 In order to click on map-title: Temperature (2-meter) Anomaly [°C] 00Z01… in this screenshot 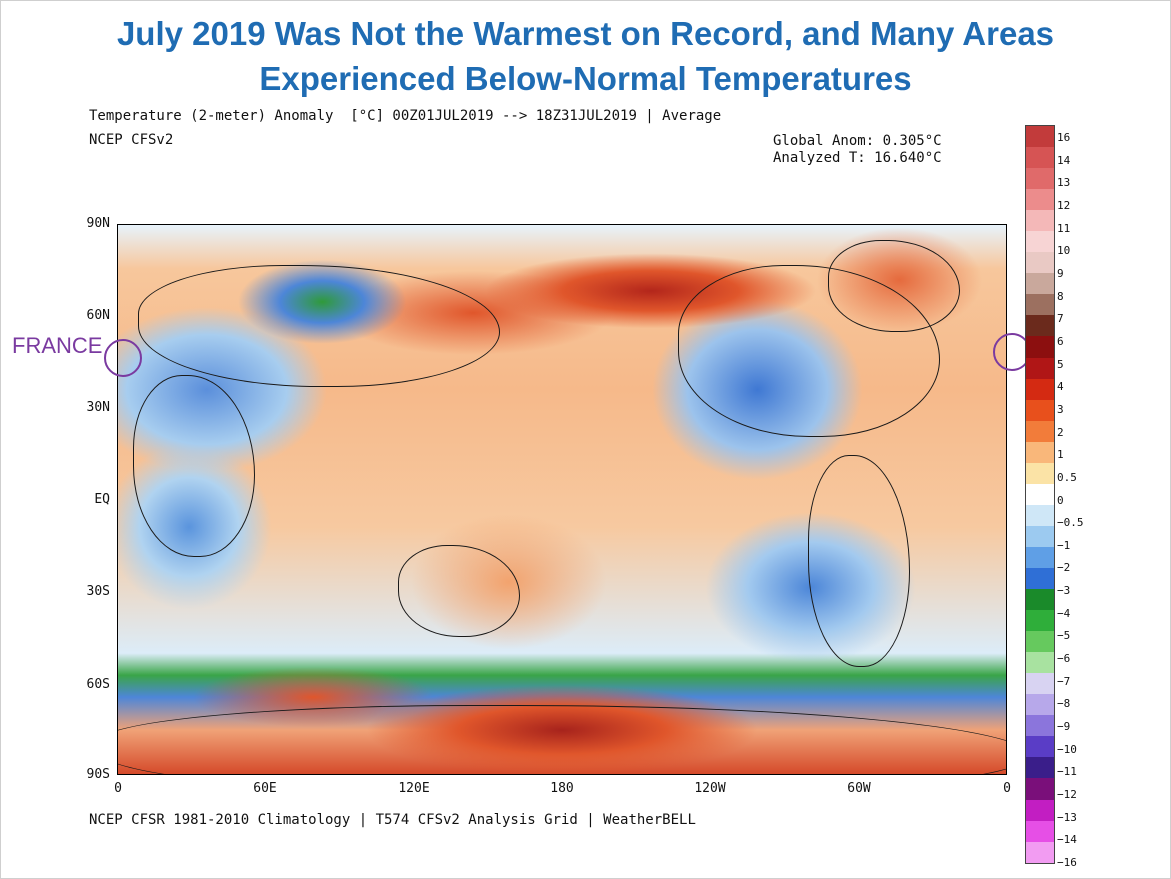, I will do `click(405, 116)`.